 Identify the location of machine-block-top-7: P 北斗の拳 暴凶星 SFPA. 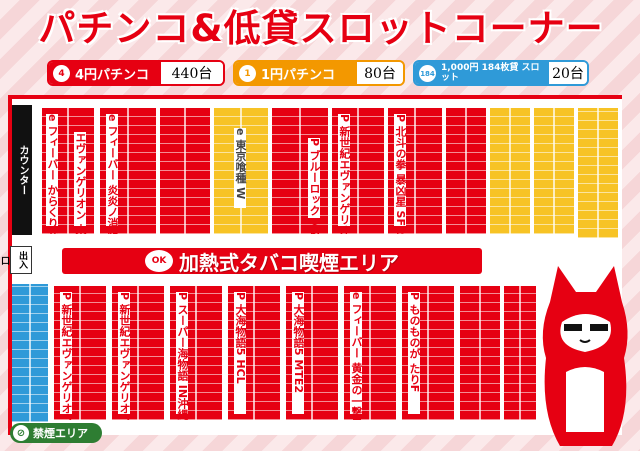
(415, 171).